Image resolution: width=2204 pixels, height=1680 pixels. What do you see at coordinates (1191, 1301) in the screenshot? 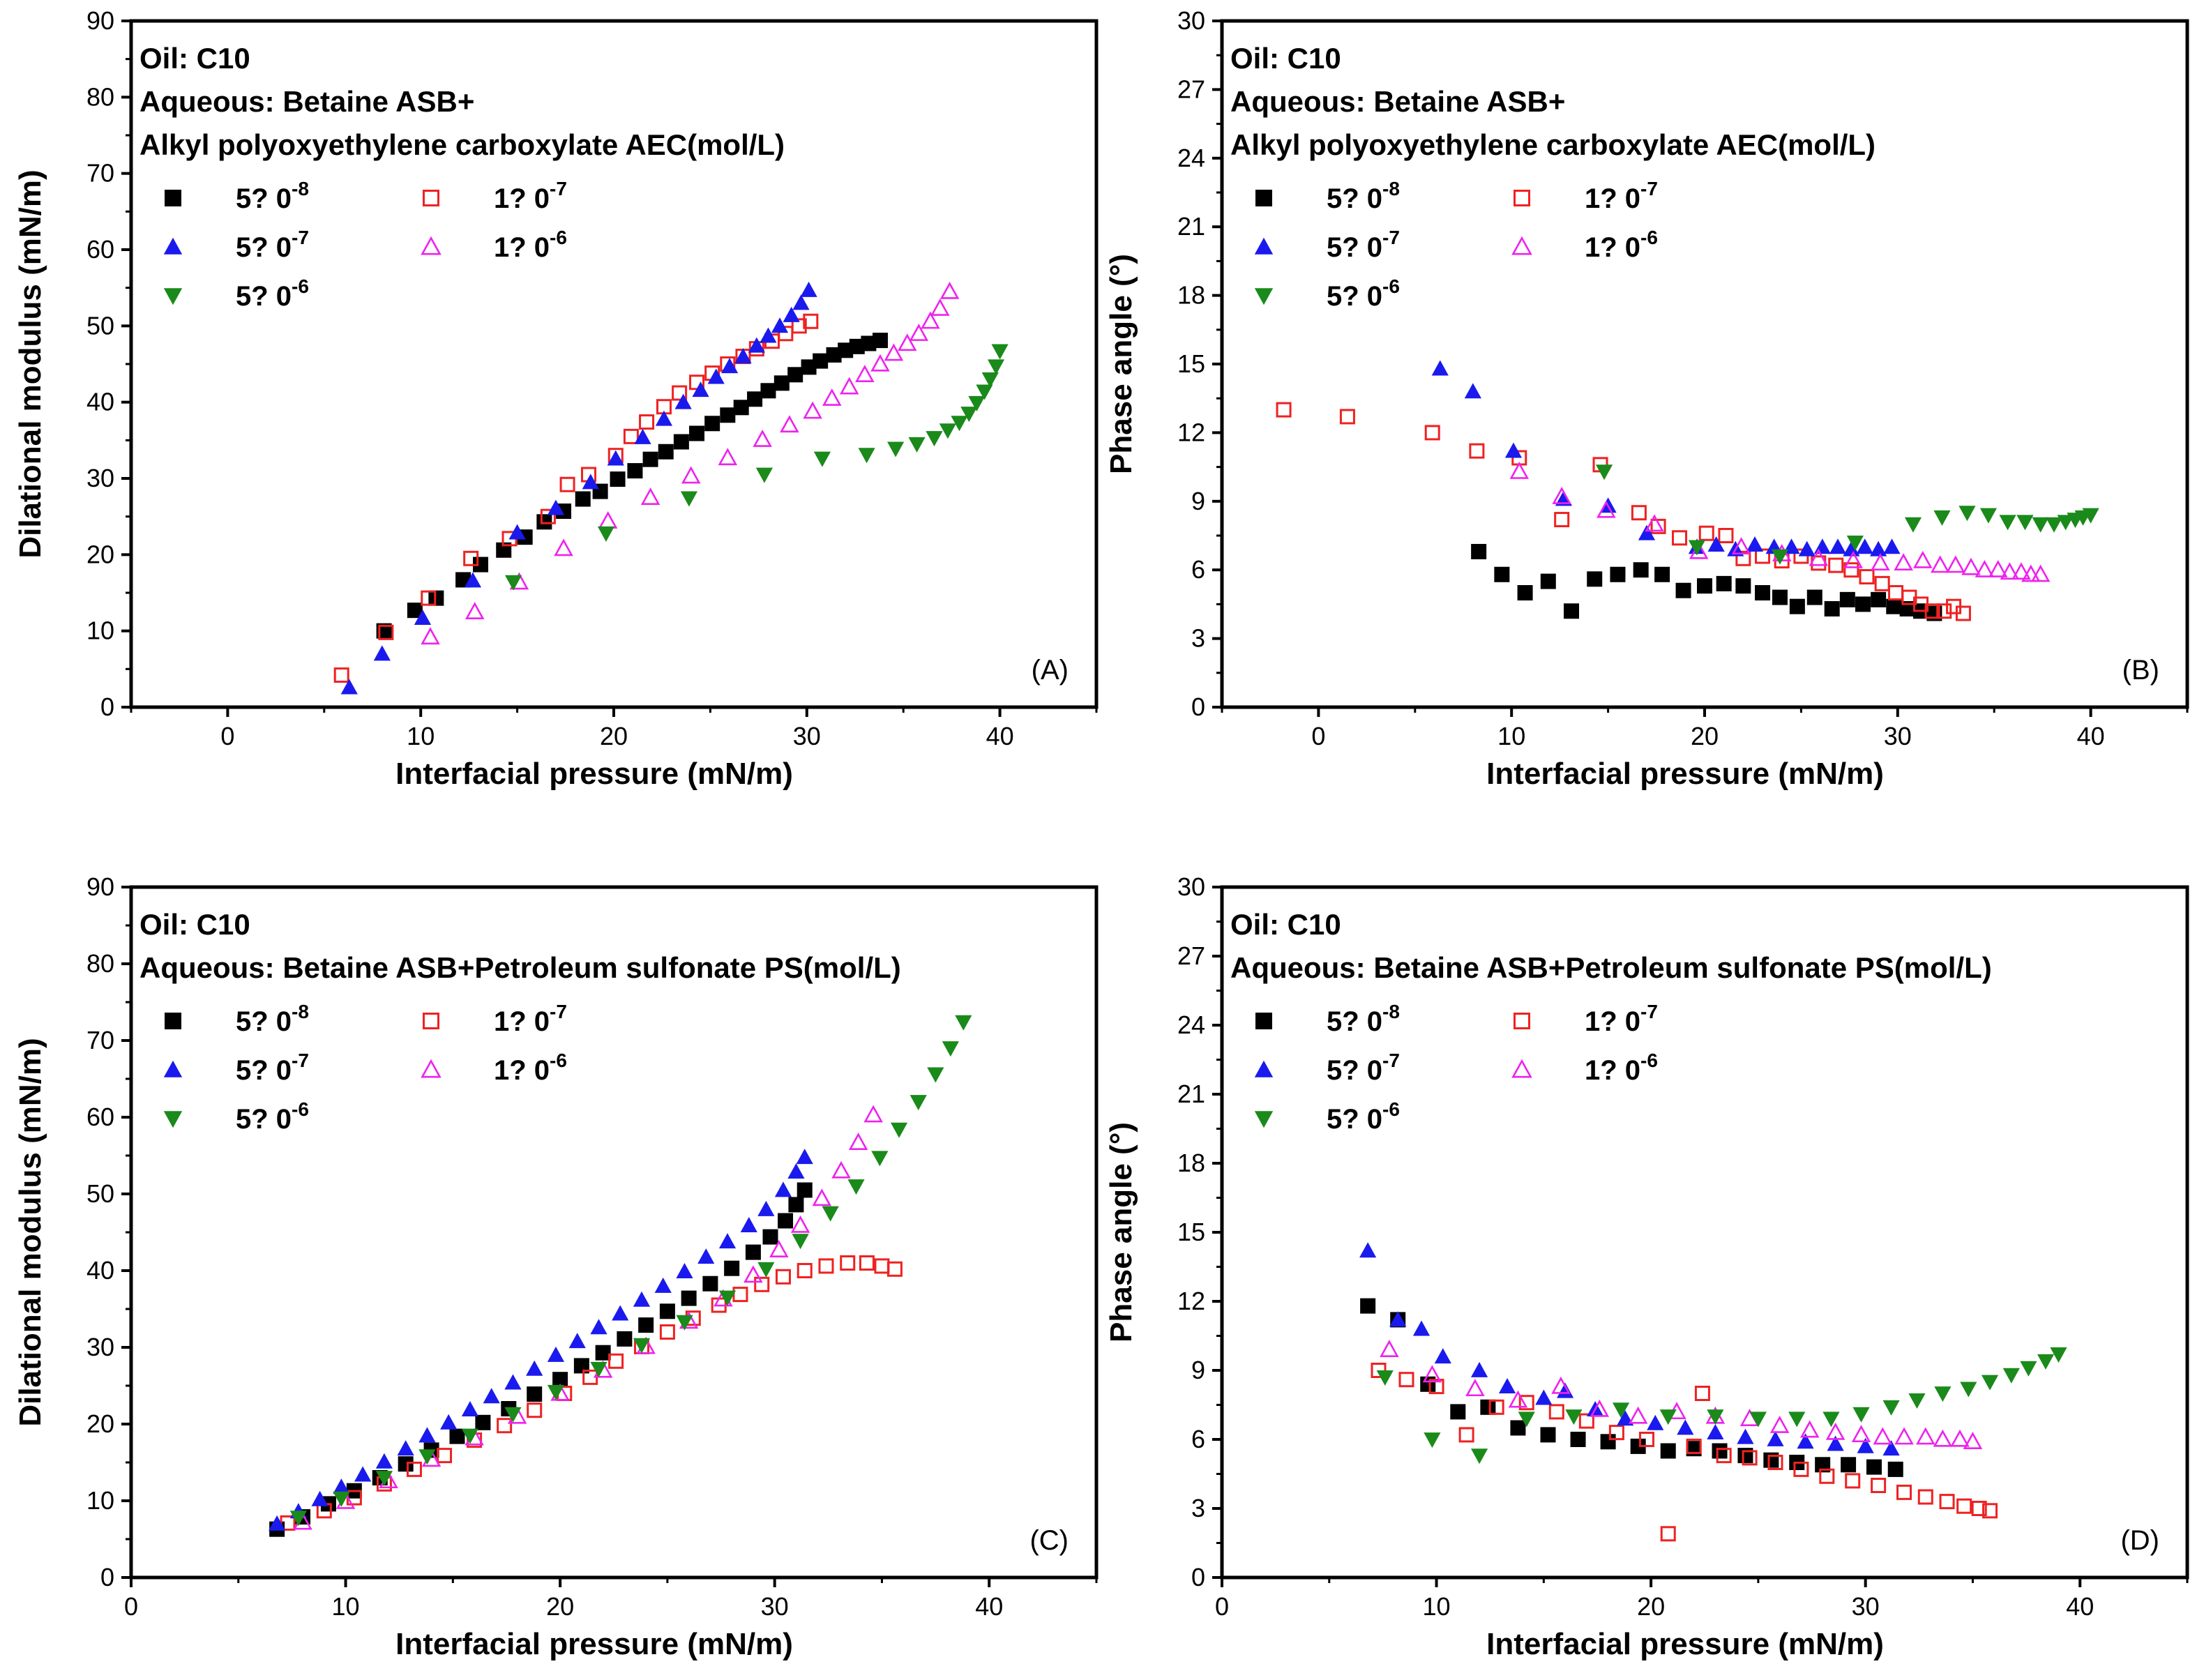
I see `y-tick-label: 12` at bounding box center [1191, 1301].